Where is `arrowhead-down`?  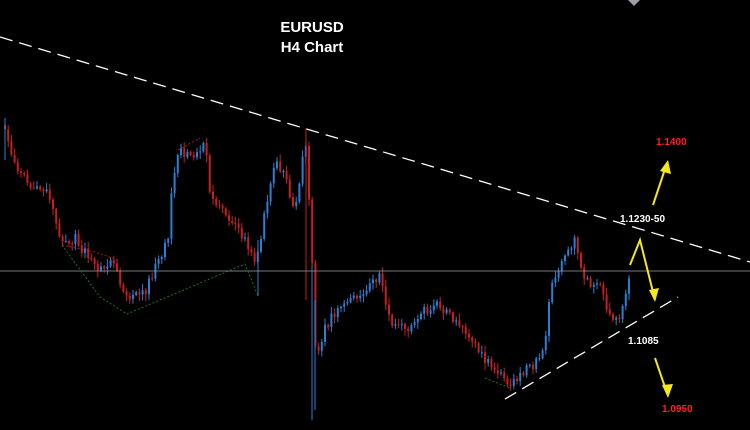
arrowhead-down is located at coordinates (654, 295).